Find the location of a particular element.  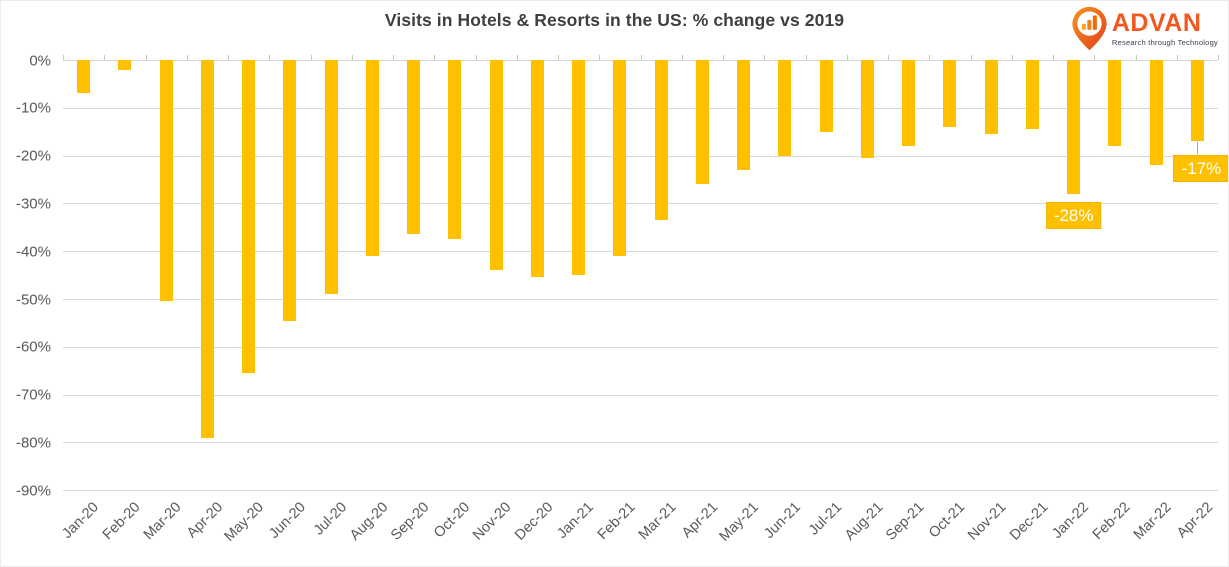

advan-logo-text: ADVAN Research through Technology is located at coordinates (1164, 27).